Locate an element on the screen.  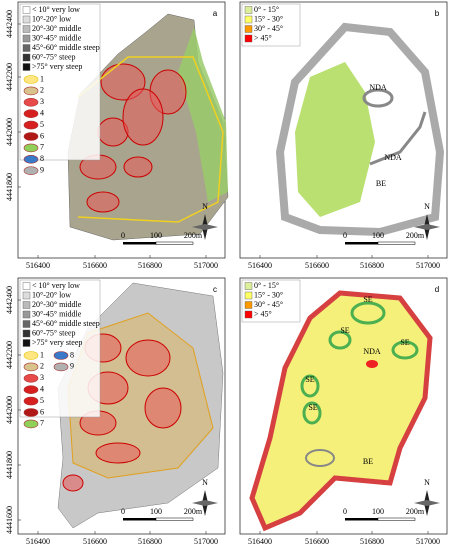
be-zone is located at coordinates (320, 458).